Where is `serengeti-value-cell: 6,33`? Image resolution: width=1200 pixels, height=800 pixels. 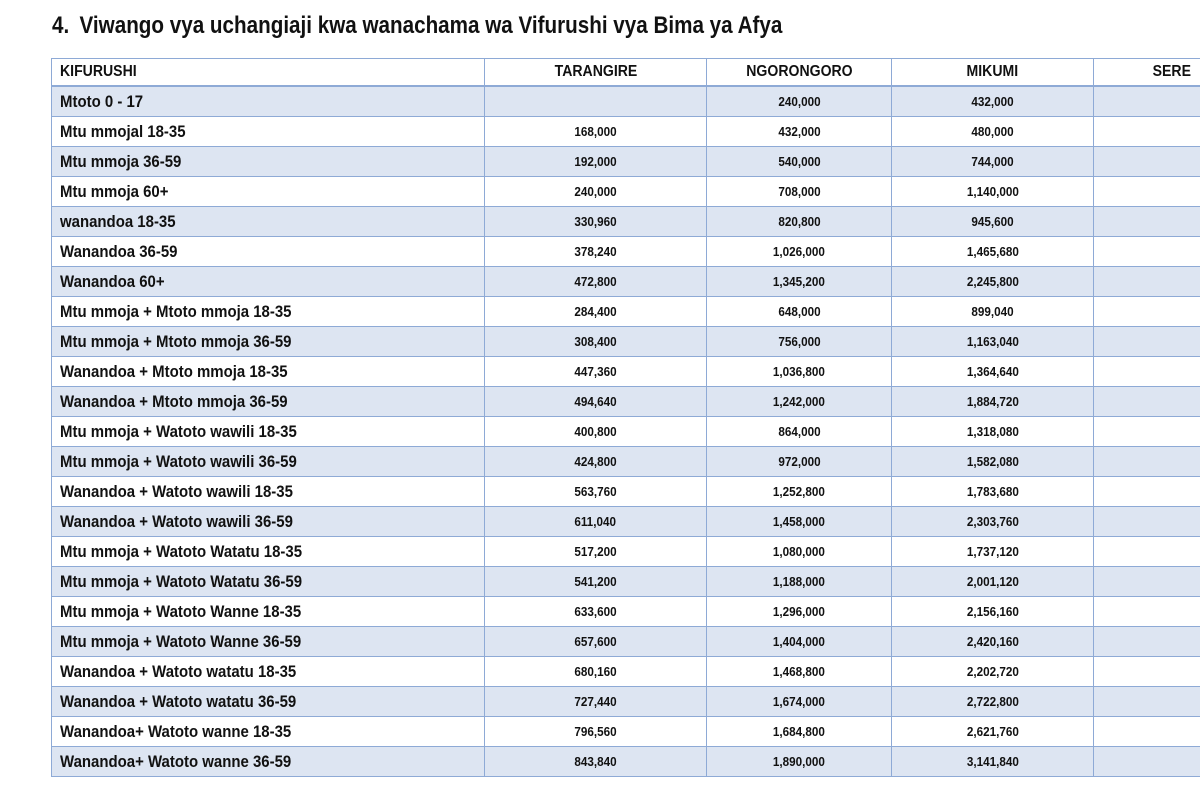 serengeti-value-cell: 6,33 is located at coordinates (1146, 281).